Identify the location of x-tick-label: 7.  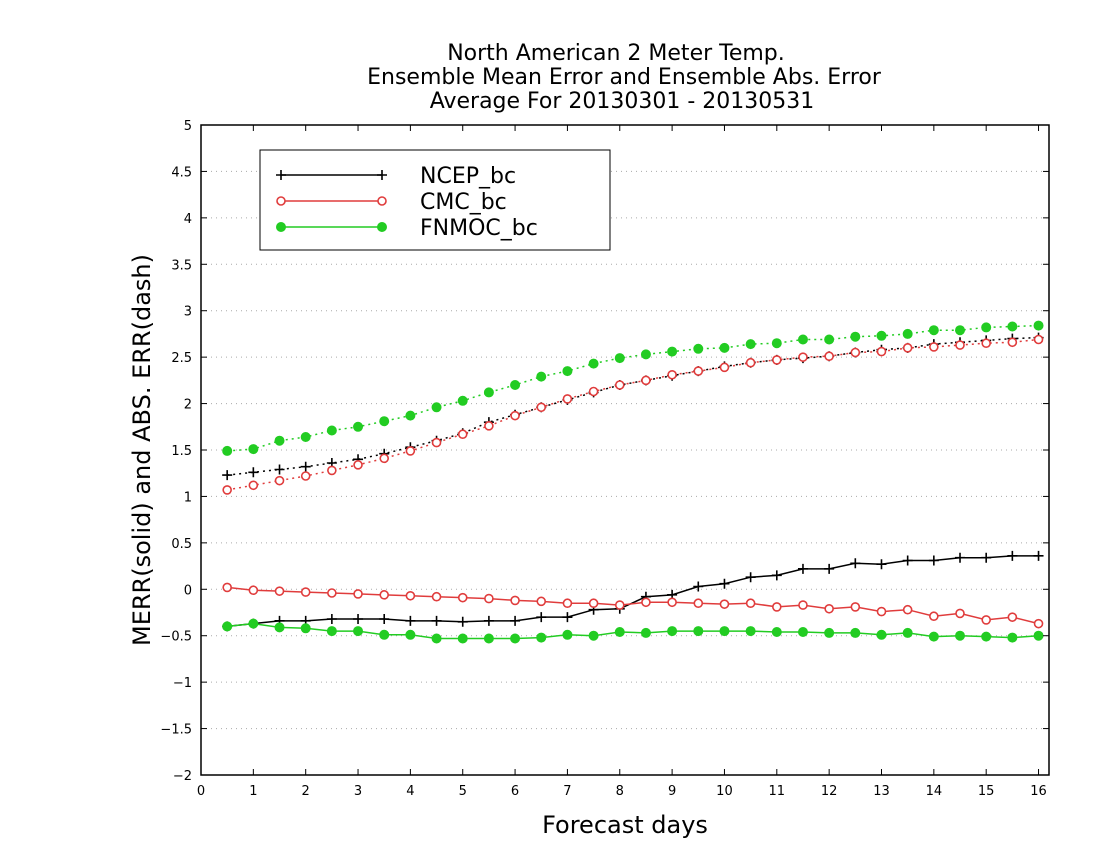
(567, 791).